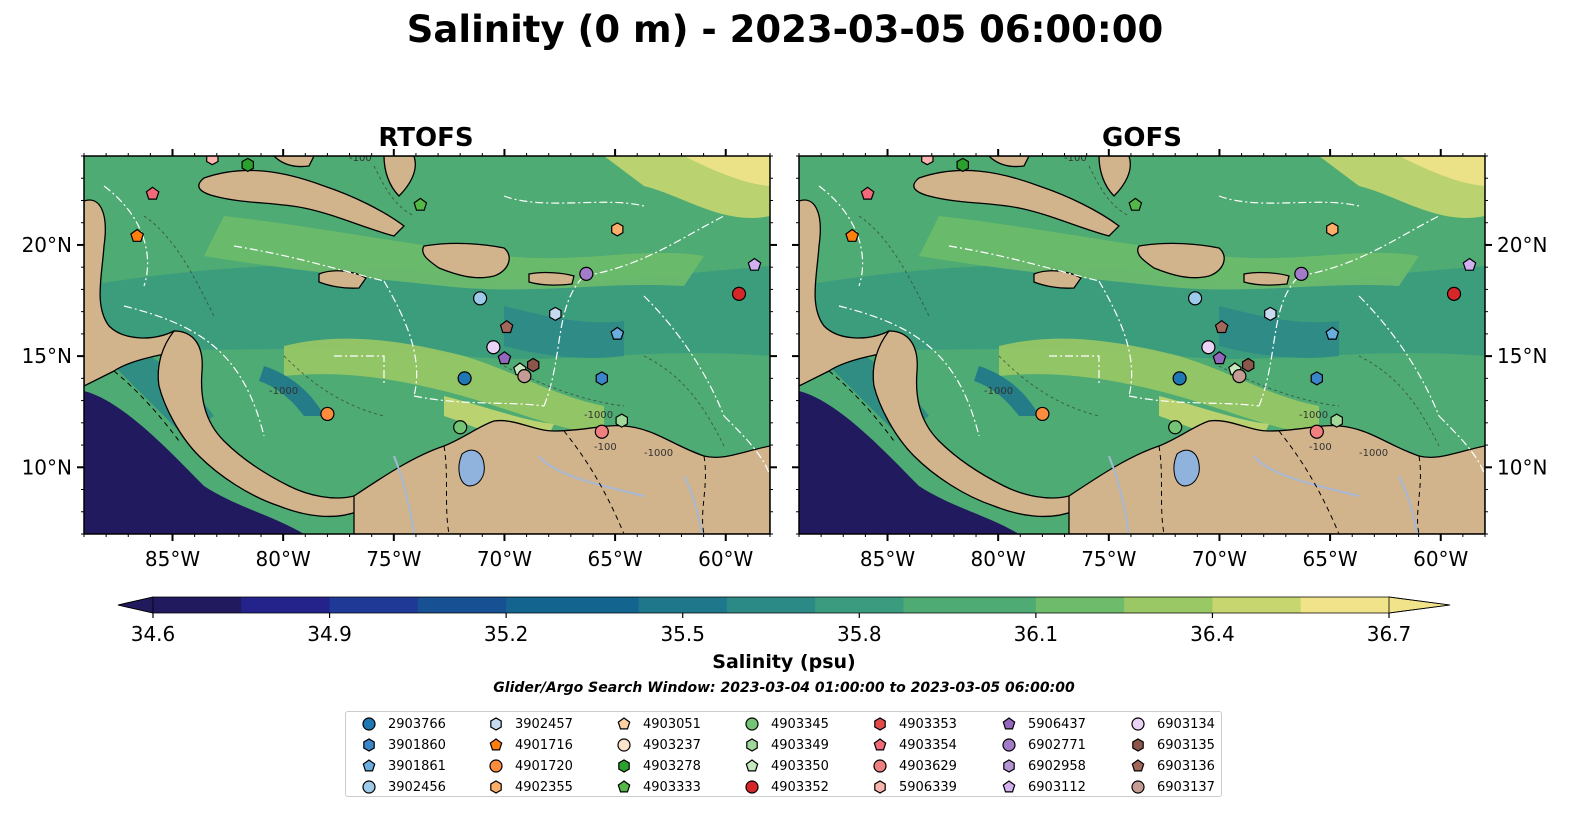  What do you see at coordinates (417, 787) in the screenshot?
I see `legend-label: 3902456` at bounding box center [417, 787].